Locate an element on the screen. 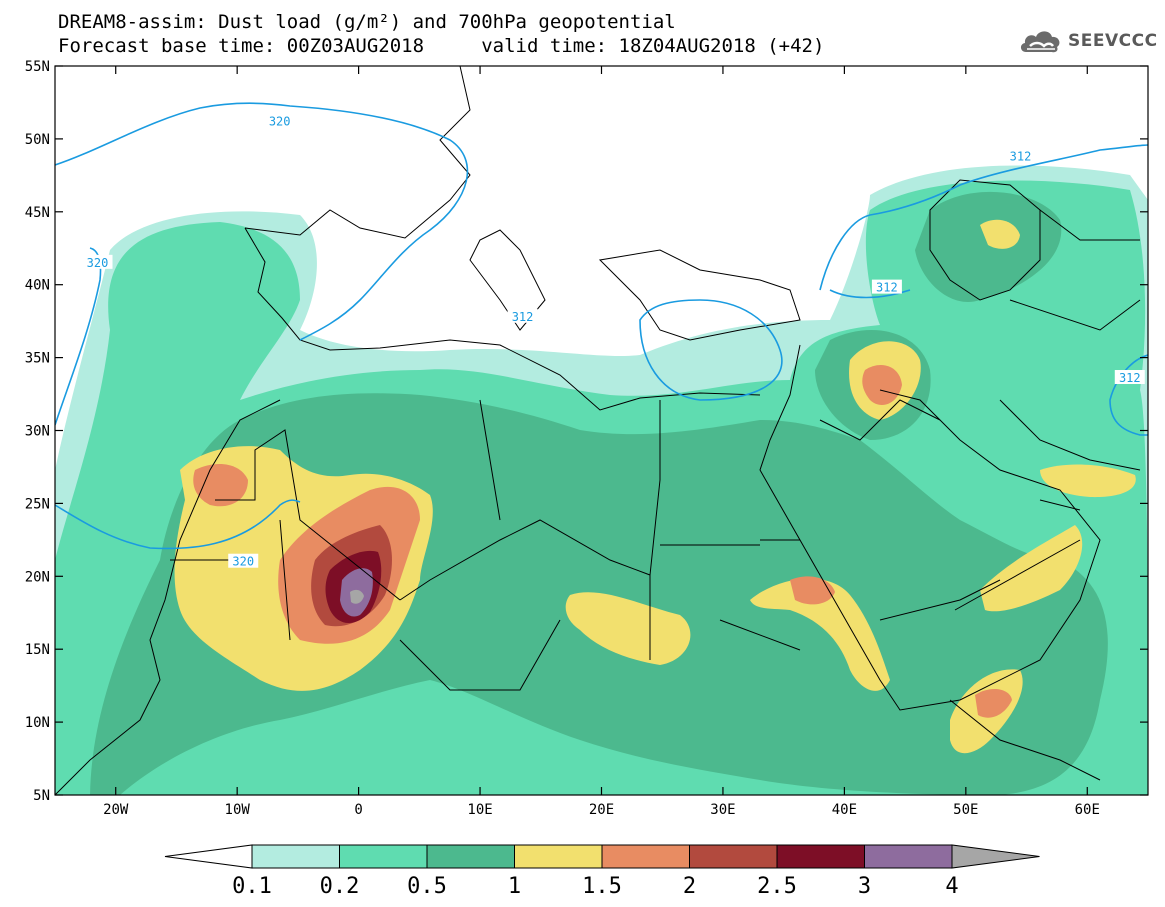 The height and width of the screenshot is (907, 1165). contour-320-north is located at coordinates (262, 221).